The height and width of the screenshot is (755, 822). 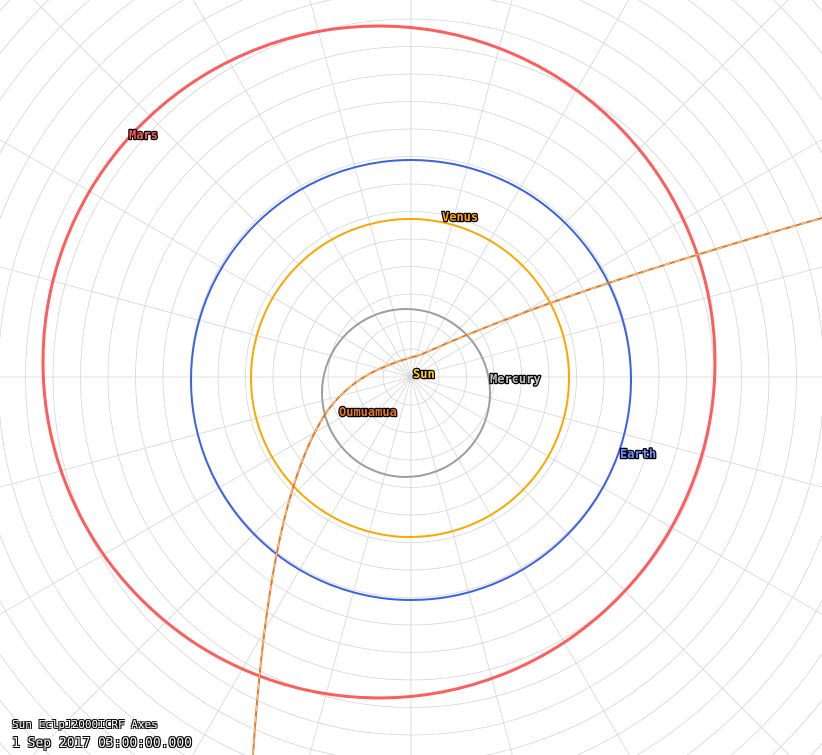 What do you see at coordinates (406, 393) in the screenshot?
I see `mercury-orbit` at bounding box center [406, 393].